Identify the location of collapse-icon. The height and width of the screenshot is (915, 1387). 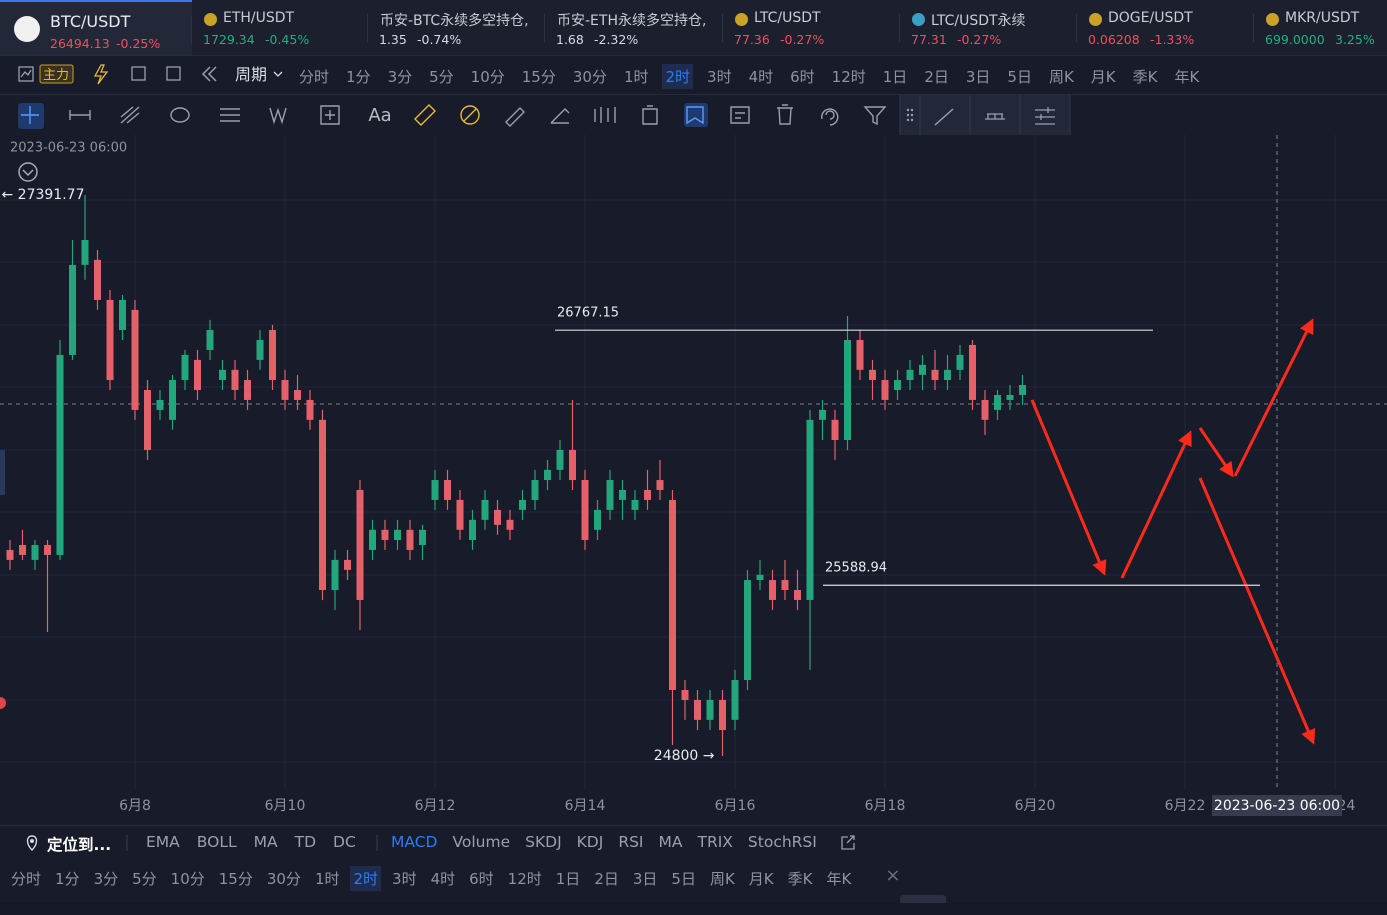
(28, 172).